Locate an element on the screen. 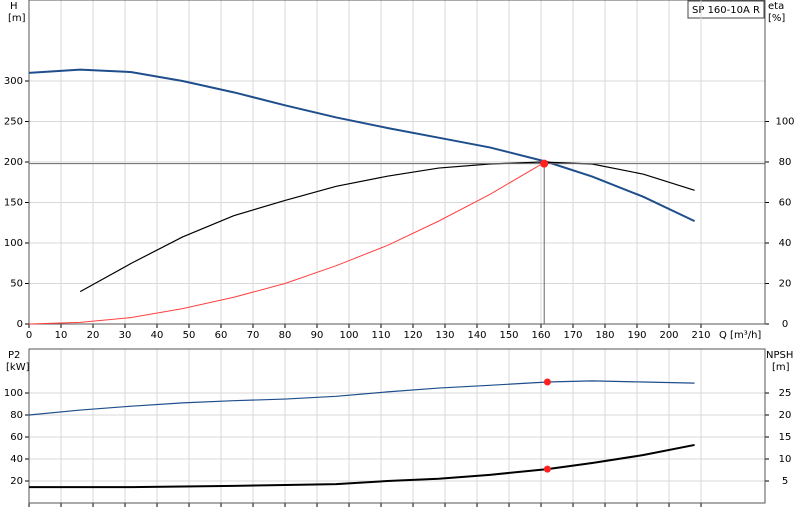 The height and width of the screenshot is (520, 800). y2-tick-label: 60 is located at coordinates (785, 203).